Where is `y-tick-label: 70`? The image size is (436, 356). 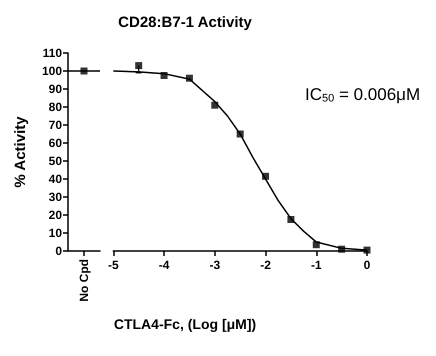 y-tick-label: 70 is located at coordinates (55, 125).